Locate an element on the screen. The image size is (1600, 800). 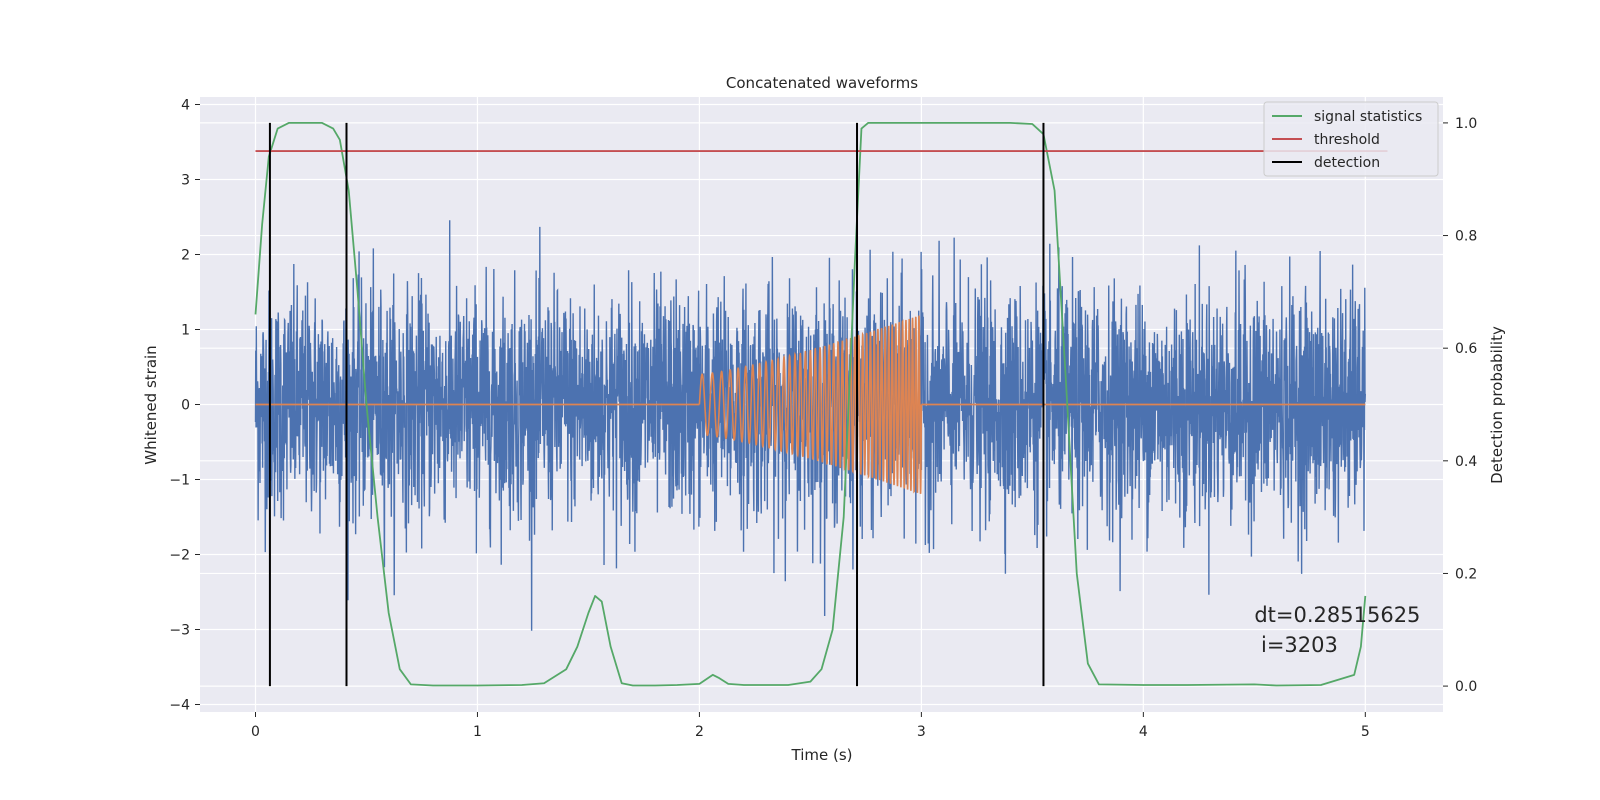
x-tick-label: 2 is located at coordinates (699, 732).